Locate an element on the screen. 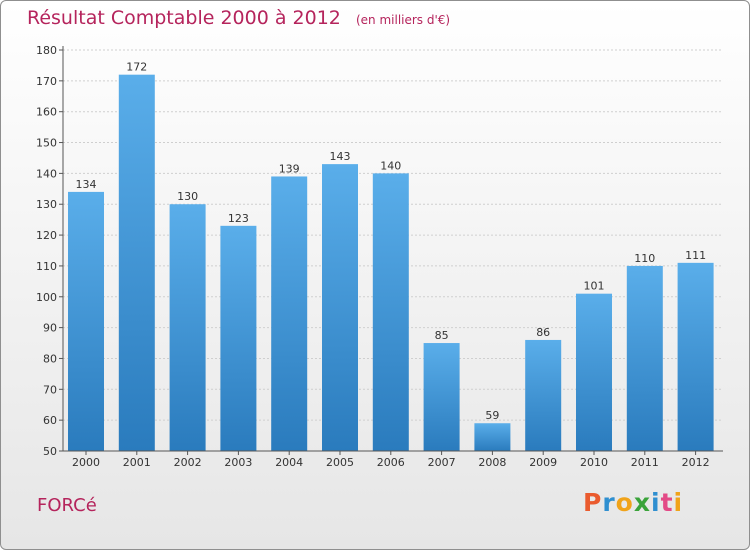  brand-letter: x is located at coordinates (642, 502).